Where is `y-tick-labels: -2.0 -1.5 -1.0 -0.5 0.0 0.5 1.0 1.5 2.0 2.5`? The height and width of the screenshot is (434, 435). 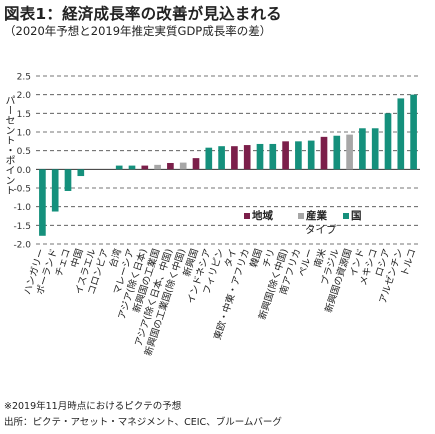
y-tick-labels: -2.0 -1.5 -1.0 -0.5 0.0 0.5 1.0 1.5 2.0 2.5 is located at coordinates (22, 162).